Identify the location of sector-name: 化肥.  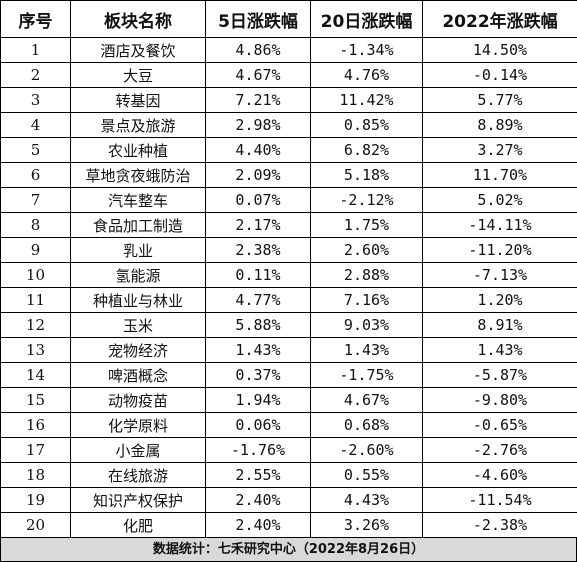
(138, 525).